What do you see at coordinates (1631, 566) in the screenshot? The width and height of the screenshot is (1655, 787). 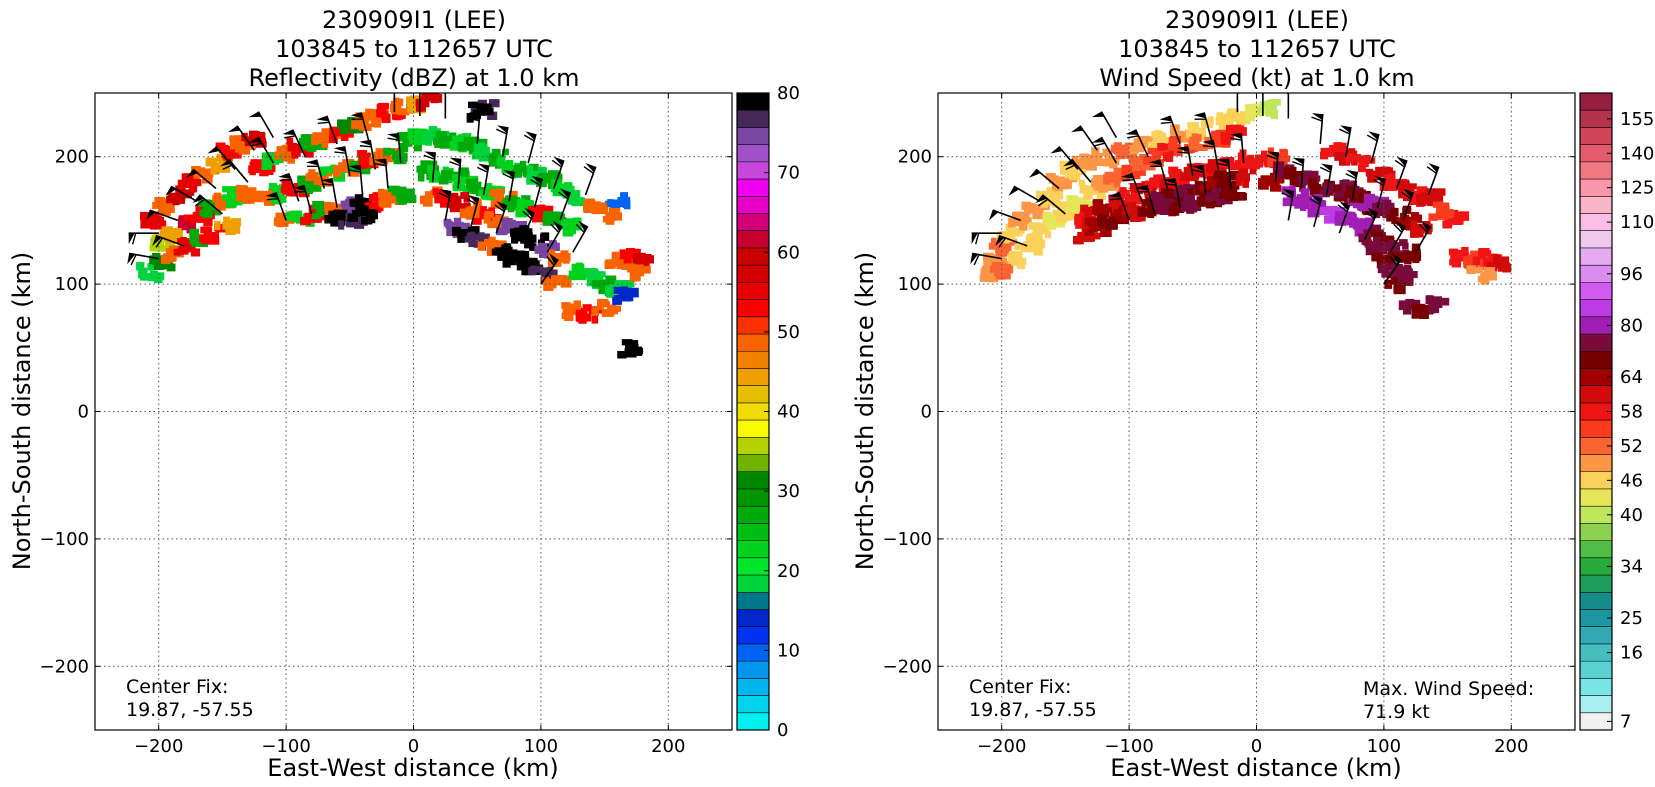 I see `colorbar-tick-label: 34` at bounding box center [1631, 566].